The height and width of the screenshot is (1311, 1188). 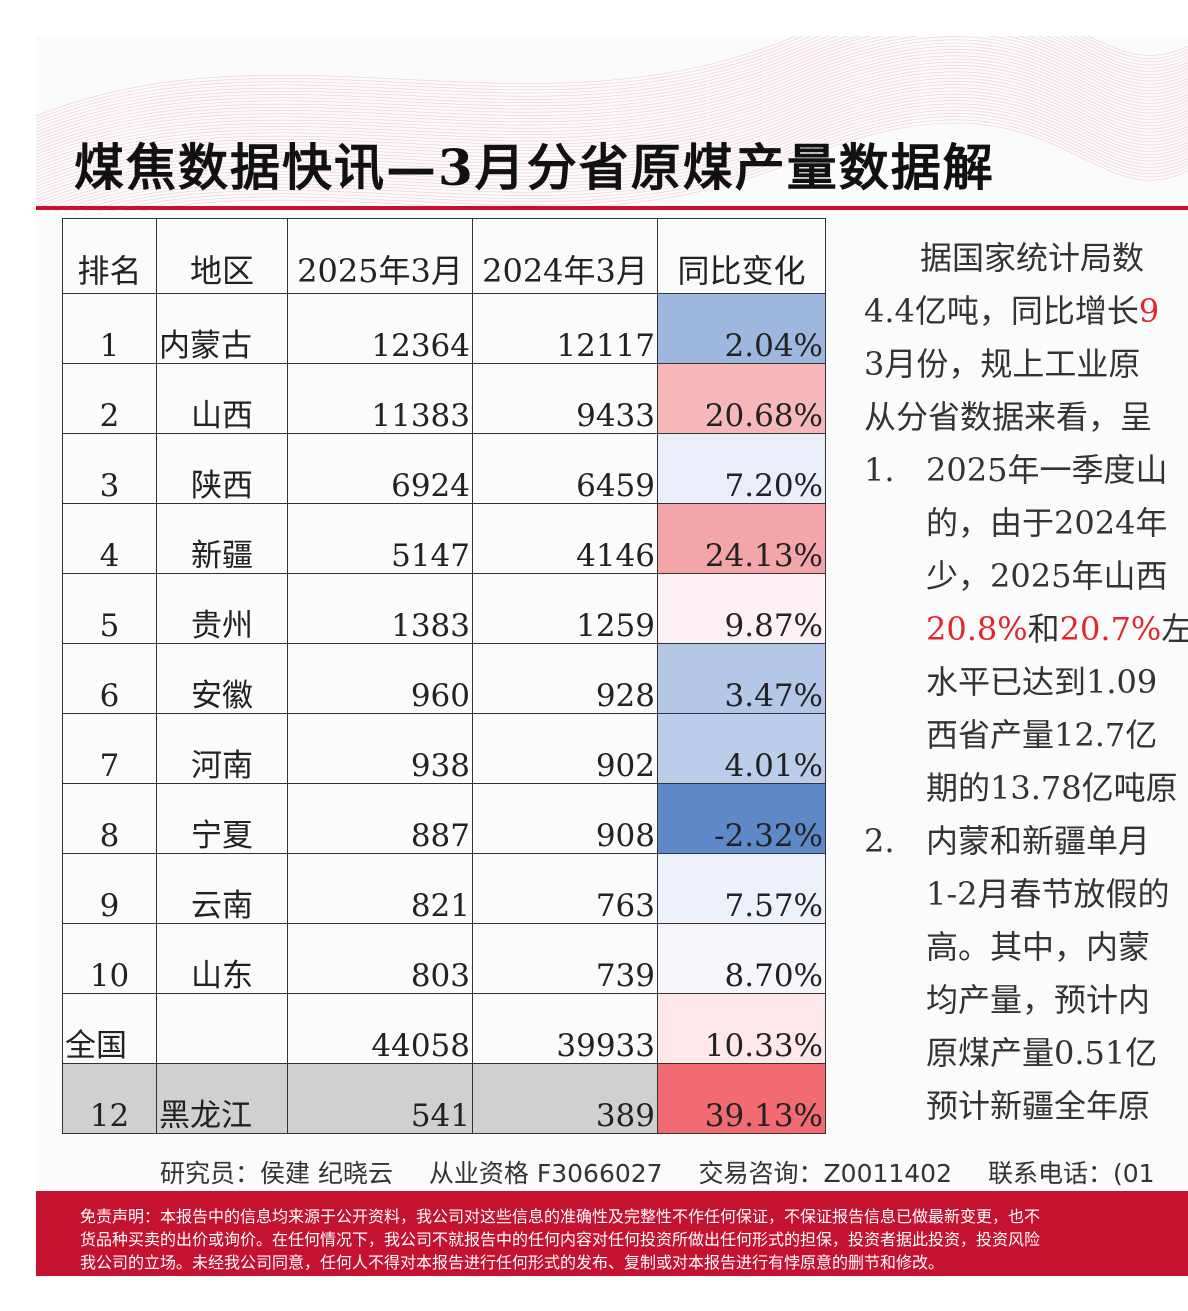 What do you see at coordinates (1042, 1053) in the screenshot?
I see `list-item-2-line: 原煤产量0.51亿` at bounding box center [1042, 1053].